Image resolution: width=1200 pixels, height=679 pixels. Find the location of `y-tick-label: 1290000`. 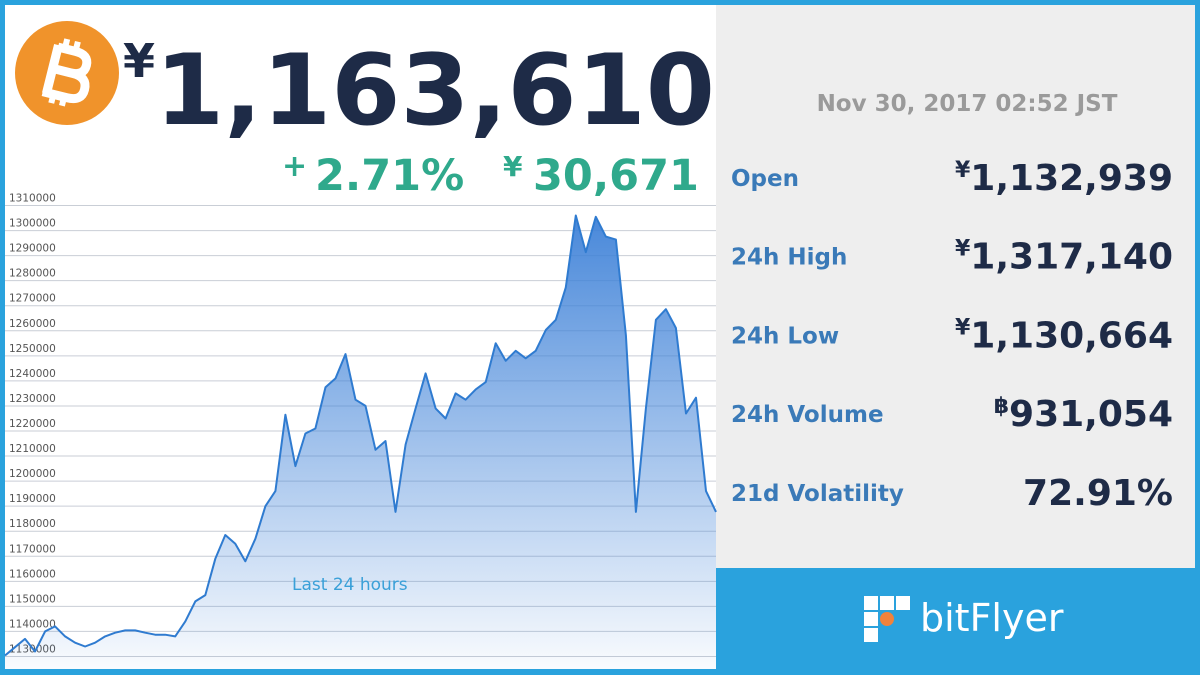

y-tick-label: 1290000 is located at coordinates (32, 249).